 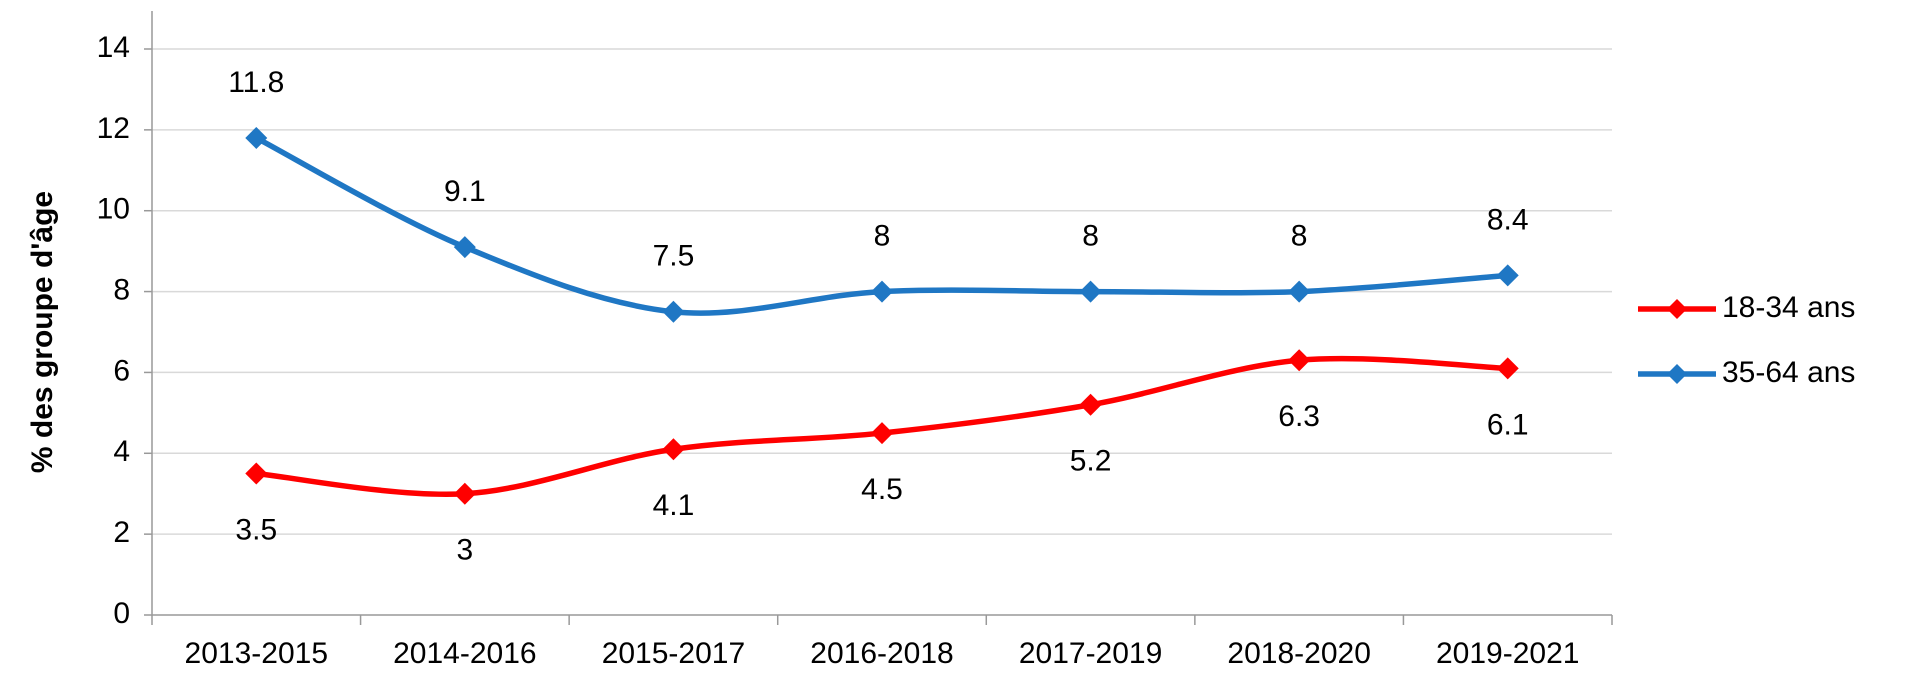 What do you see at coordinates (256, 653) in the screenshot?
I see `x-tick-label: 2013-2015` at bounding box center [256, 653].